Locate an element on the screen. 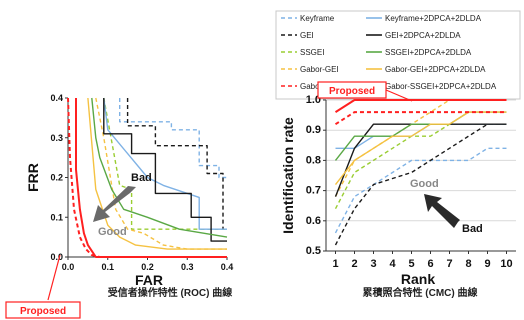 The width and height of the screenshot is (524, 320). legend-label: Gabor-GEI is located at coordinates (319, 69).